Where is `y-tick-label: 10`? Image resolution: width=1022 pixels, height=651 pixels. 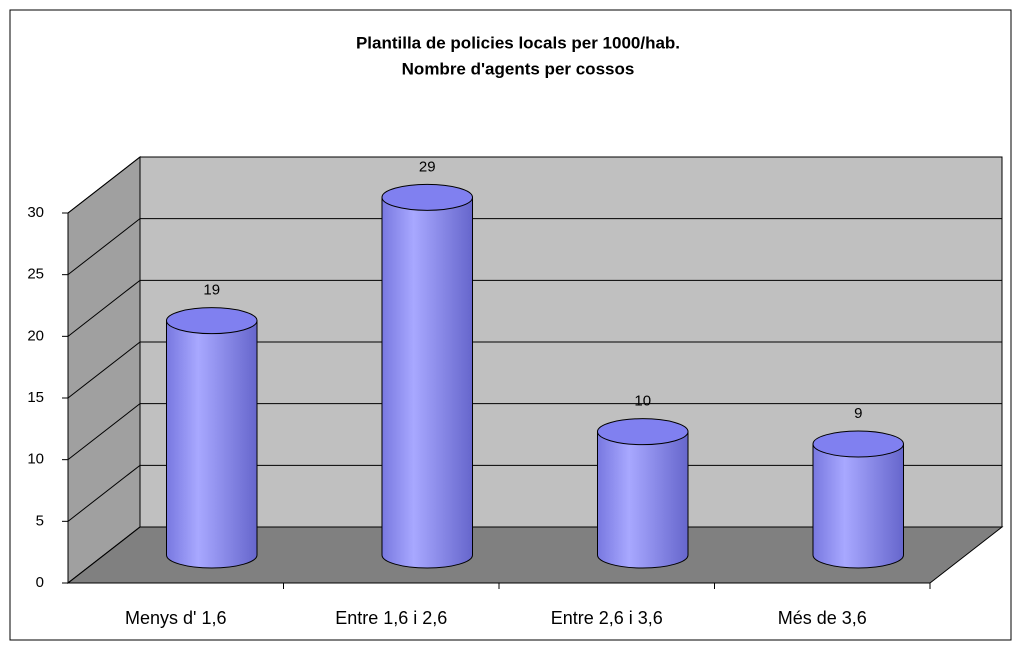 y-tick-label: 10 is located at coordinates (35, 459).